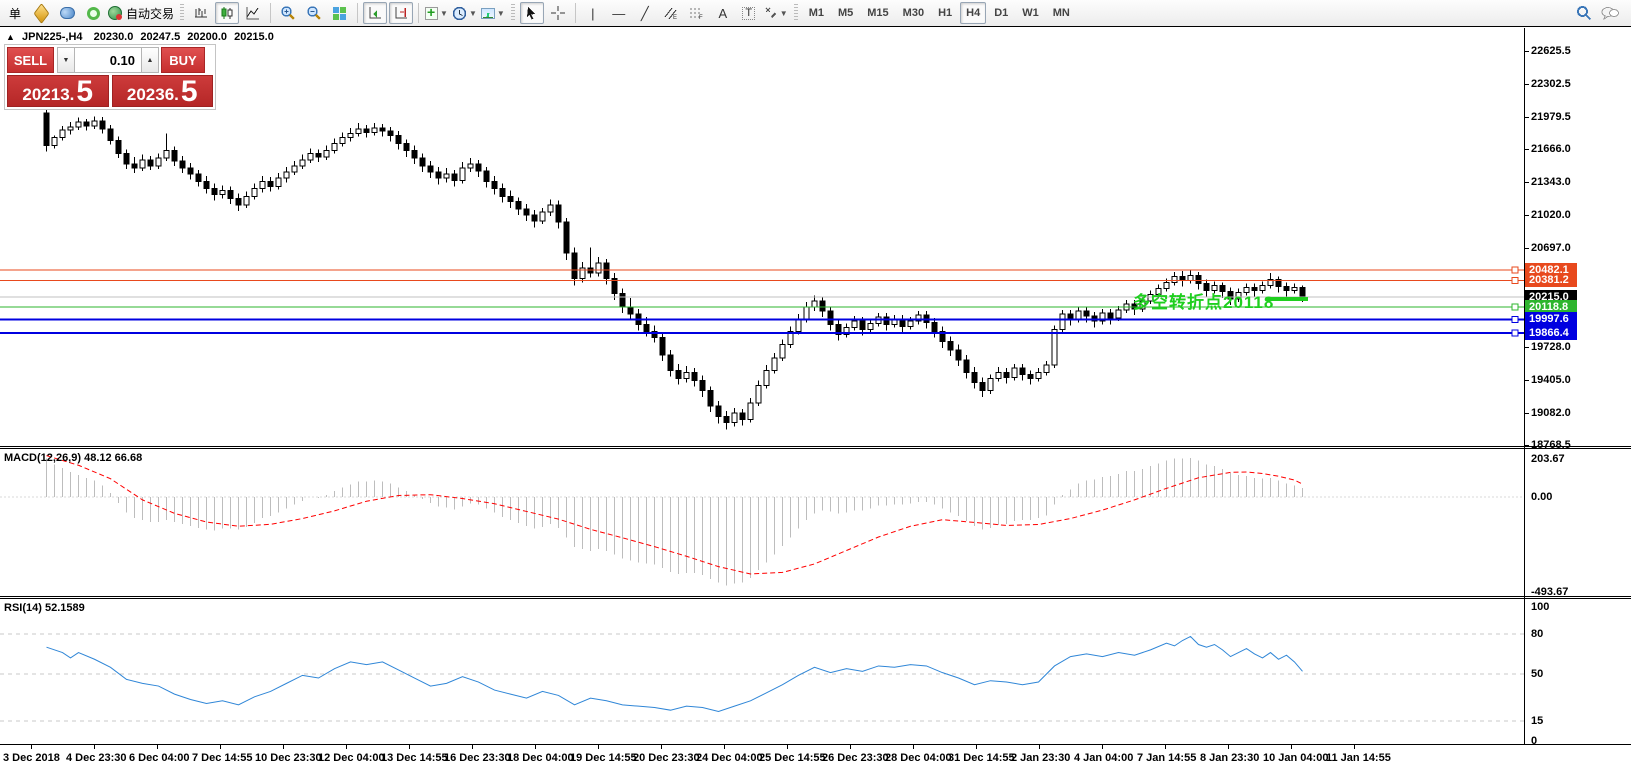 Image resolution: width=1631 pixels, height=772 pixels. I want to click on price-level-tag: 20118.8, so click(1551, 307).